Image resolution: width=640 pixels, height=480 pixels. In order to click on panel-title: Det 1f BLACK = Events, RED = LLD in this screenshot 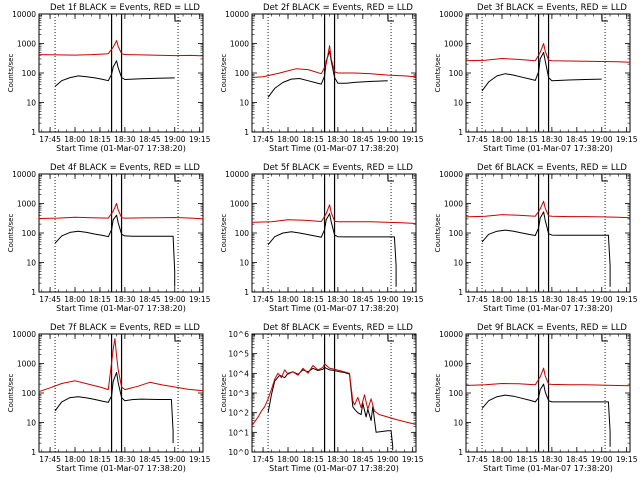, I will do `click(125, 8)`.